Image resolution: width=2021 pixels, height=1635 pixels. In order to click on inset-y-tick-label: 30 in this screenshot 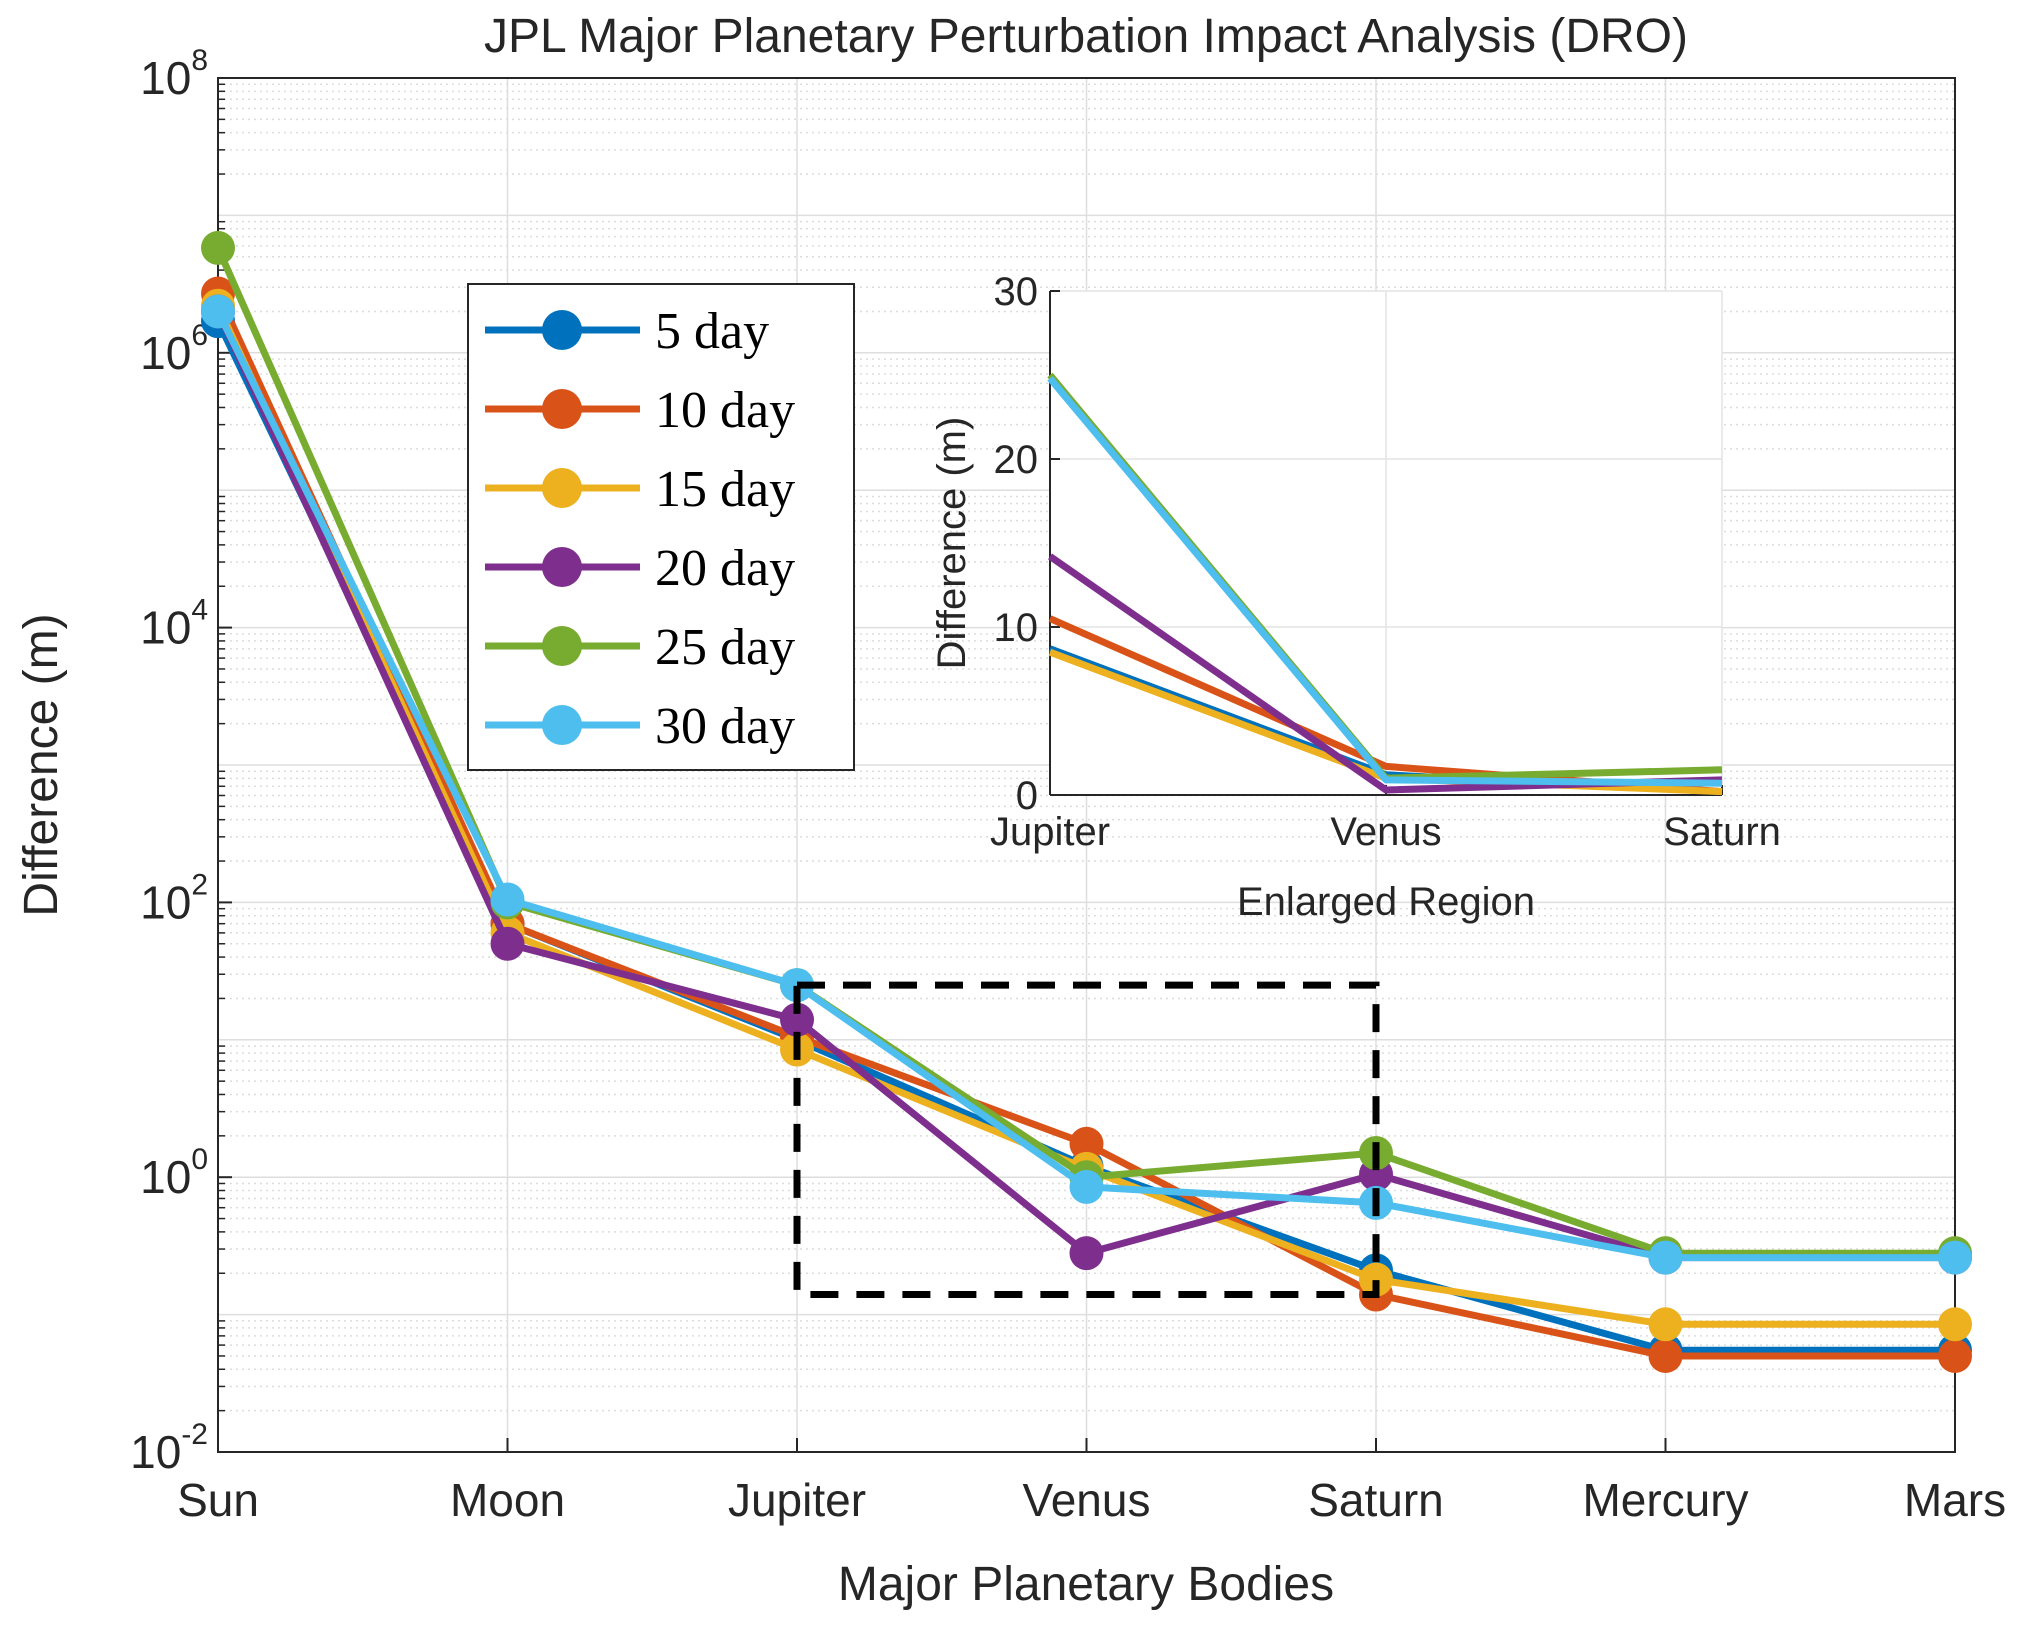, I will do `click(1016, 292)`.